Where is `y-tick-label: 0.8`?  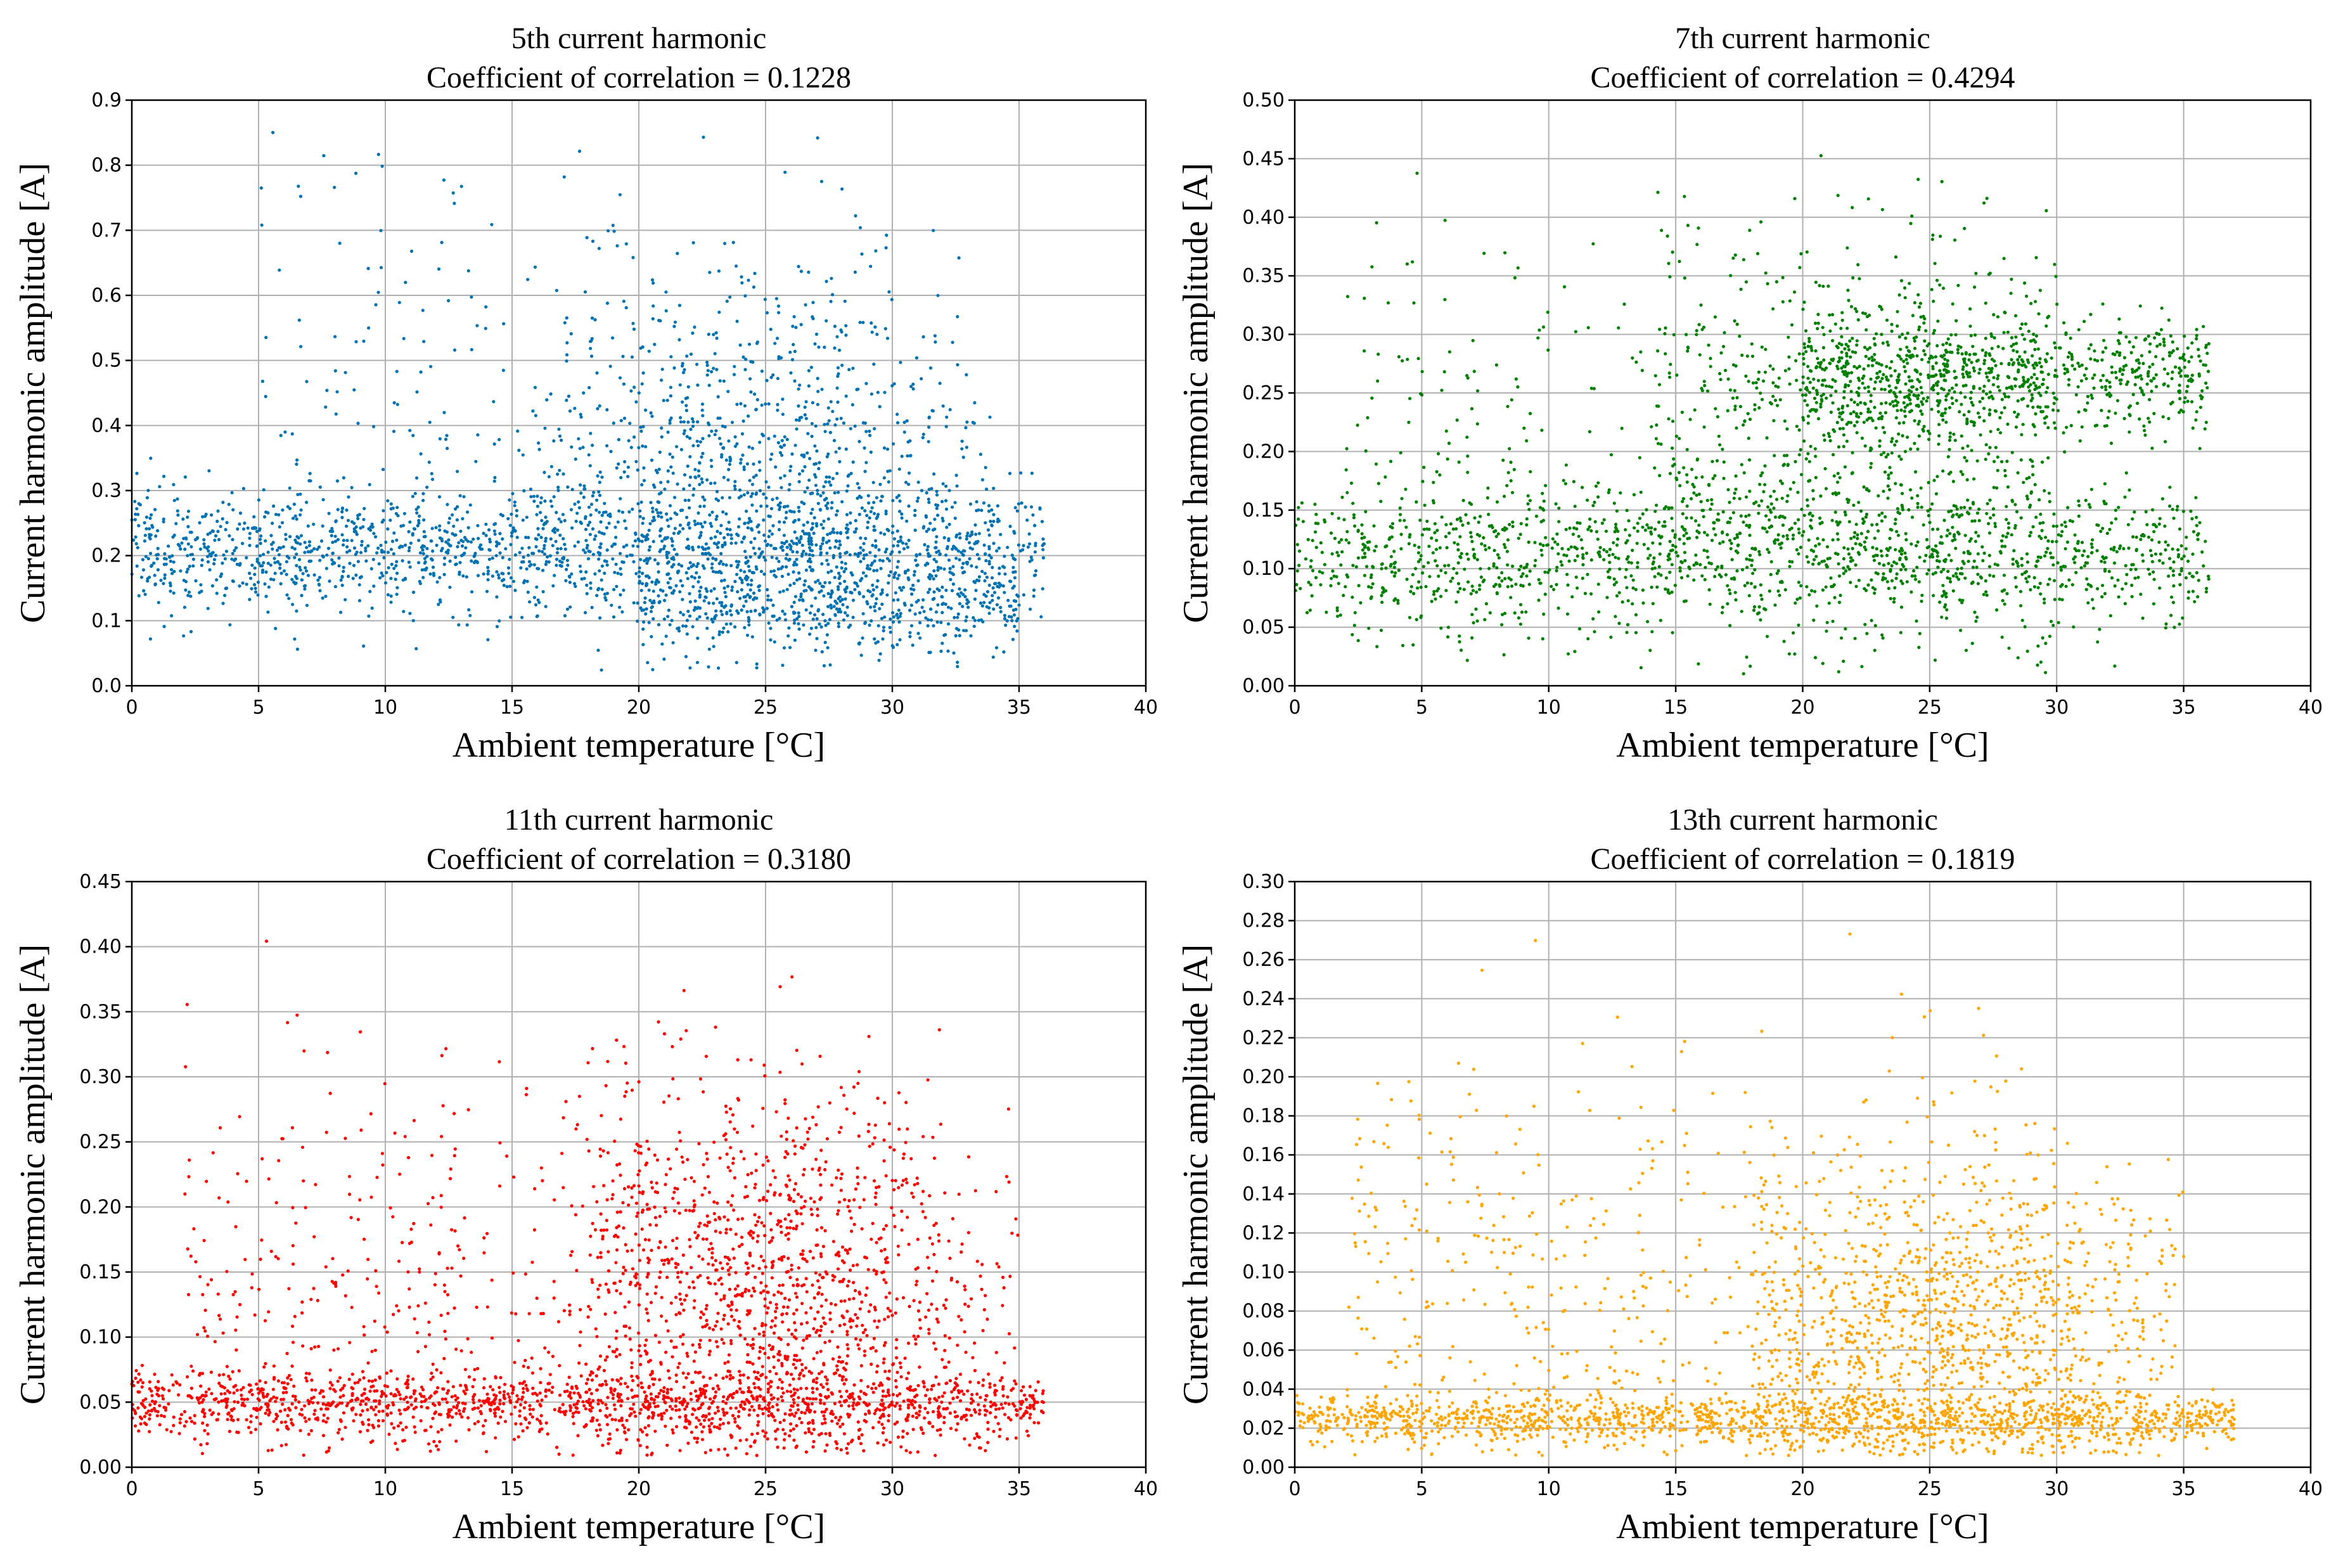
y-tick-label: 0.8 is located at coordinates (106, 166).